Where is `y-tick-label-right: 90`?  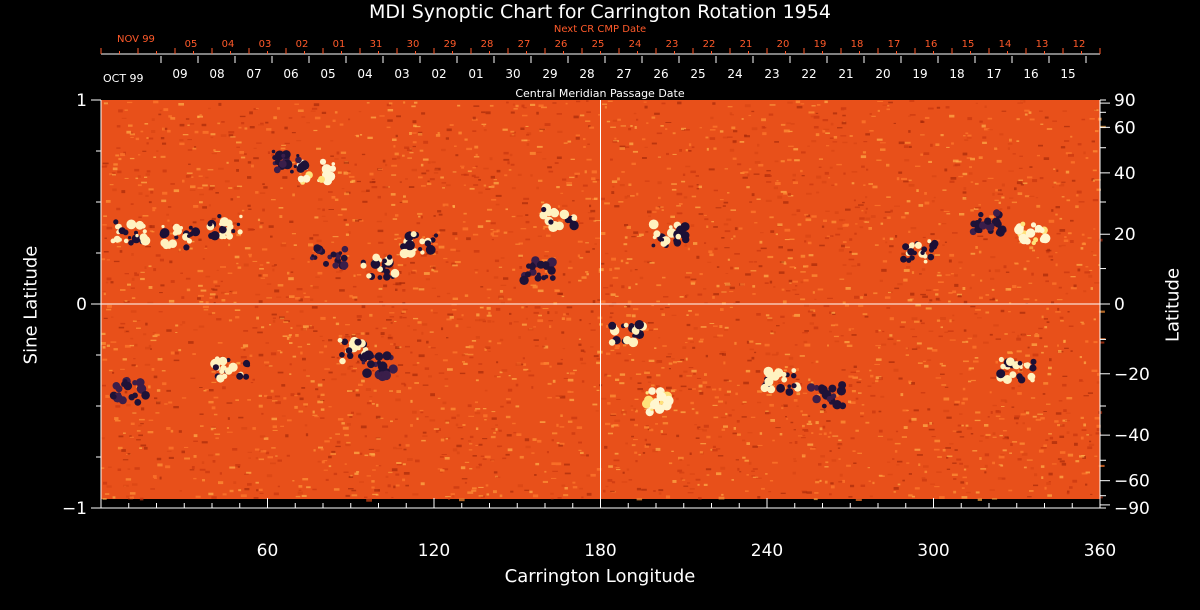 y-tick-label-right: 90 is located at coordinates (1125, 101).